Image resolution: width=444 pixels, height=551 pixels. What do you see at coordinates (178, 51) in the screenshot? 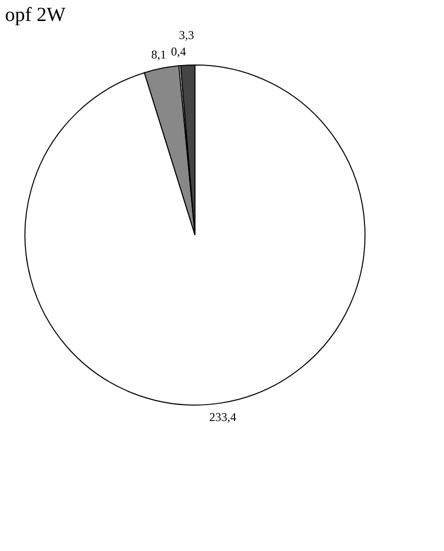
I see `data-label: 0,4` at bounding box center [178, 51].